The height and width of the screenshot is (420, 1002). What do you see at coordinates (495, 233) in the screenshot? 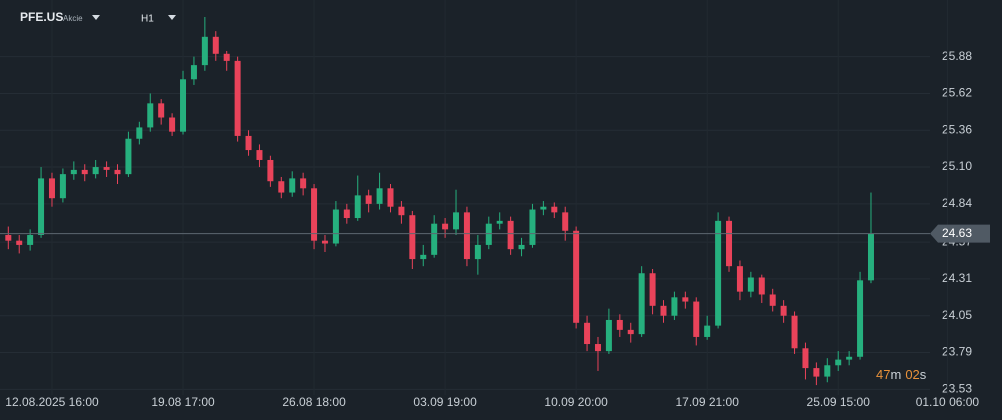
I see `overlay: 24.63` at bounding box center [495, 233].